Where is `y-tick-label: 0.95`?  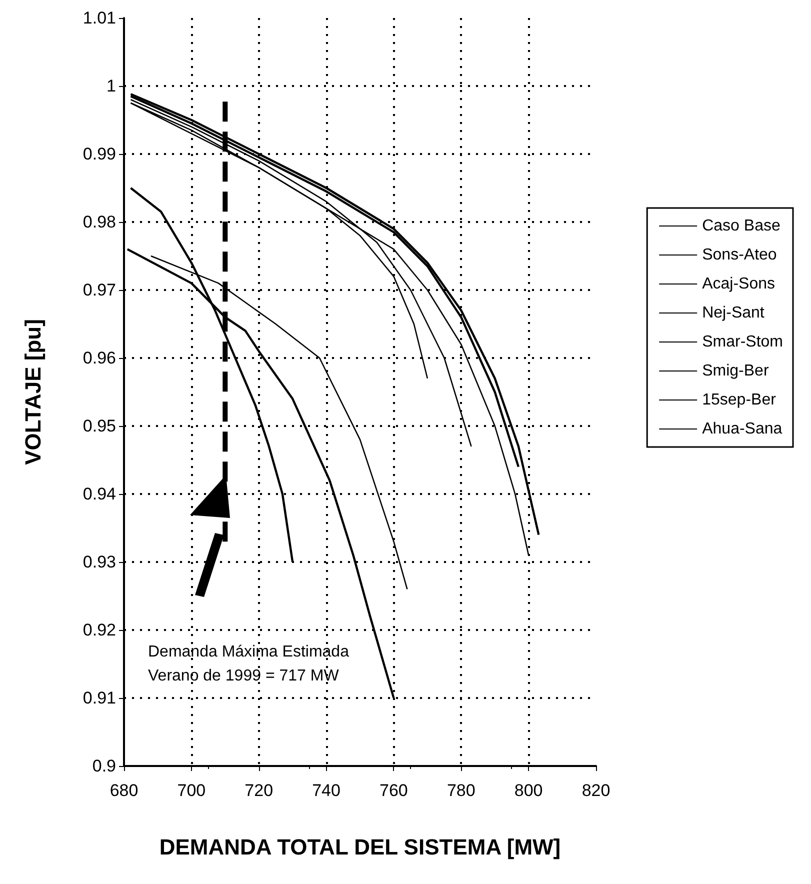 y-tick-label: 0.95 is located at coordinates (99, 426).